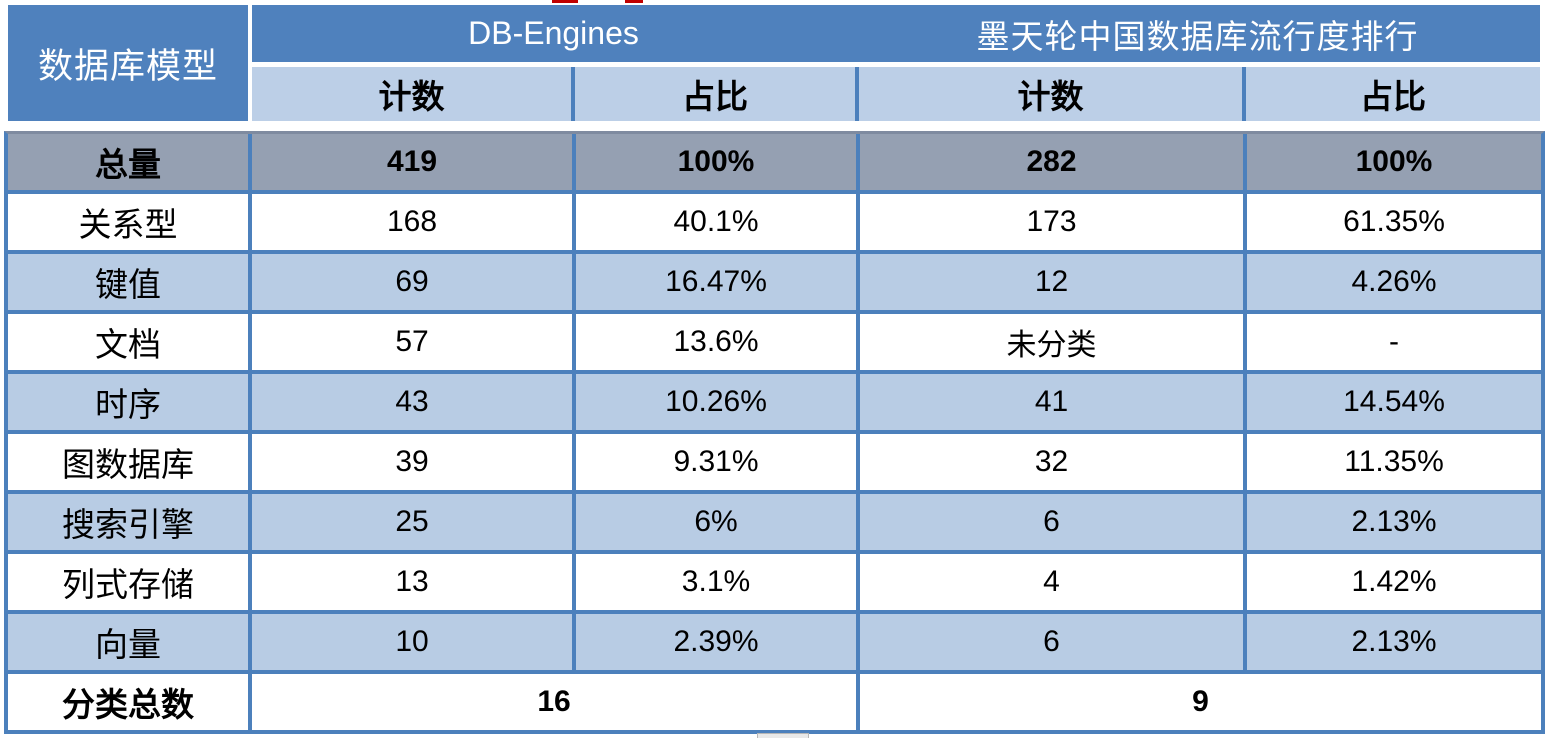 Image resolution: width=1547 pixels, height=738 pixels. What do you see at coordinates (1051, 582) in the screenshot?
I see `cell-motianlun-count: 4` at bounding box center [1051, 582].